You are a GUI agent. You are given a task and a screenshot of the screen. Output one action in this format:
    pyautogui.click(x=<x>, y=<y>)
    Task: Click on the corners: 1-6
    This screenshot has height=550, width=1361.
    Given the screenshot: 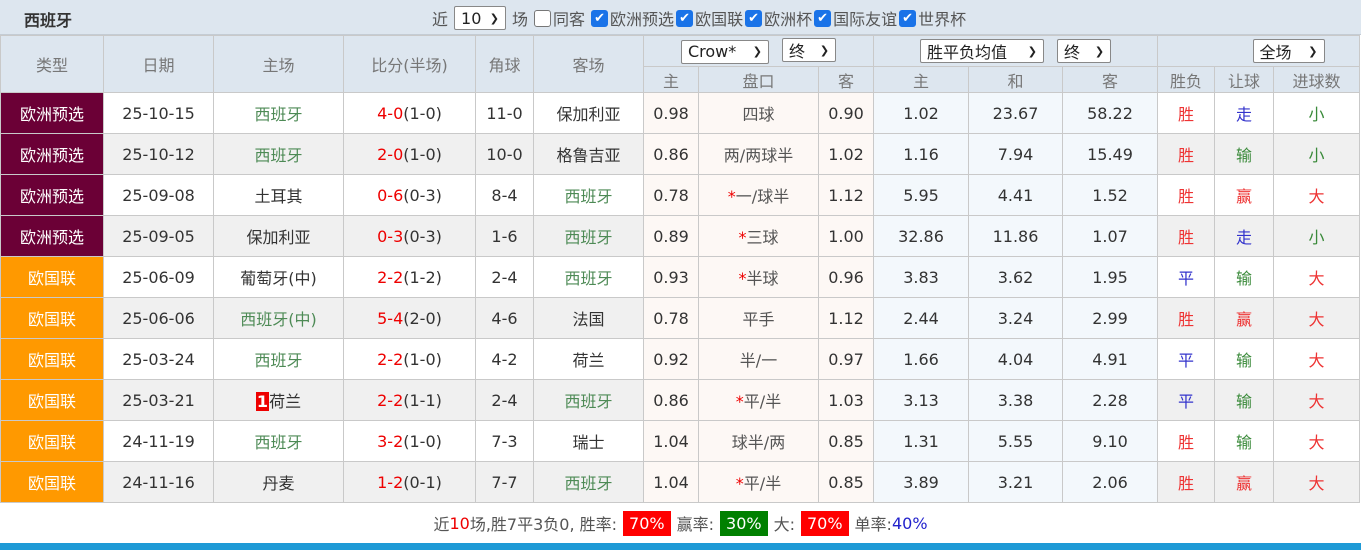 What is the action you would take?
    pyautogui.click(x=504, y=236)
    